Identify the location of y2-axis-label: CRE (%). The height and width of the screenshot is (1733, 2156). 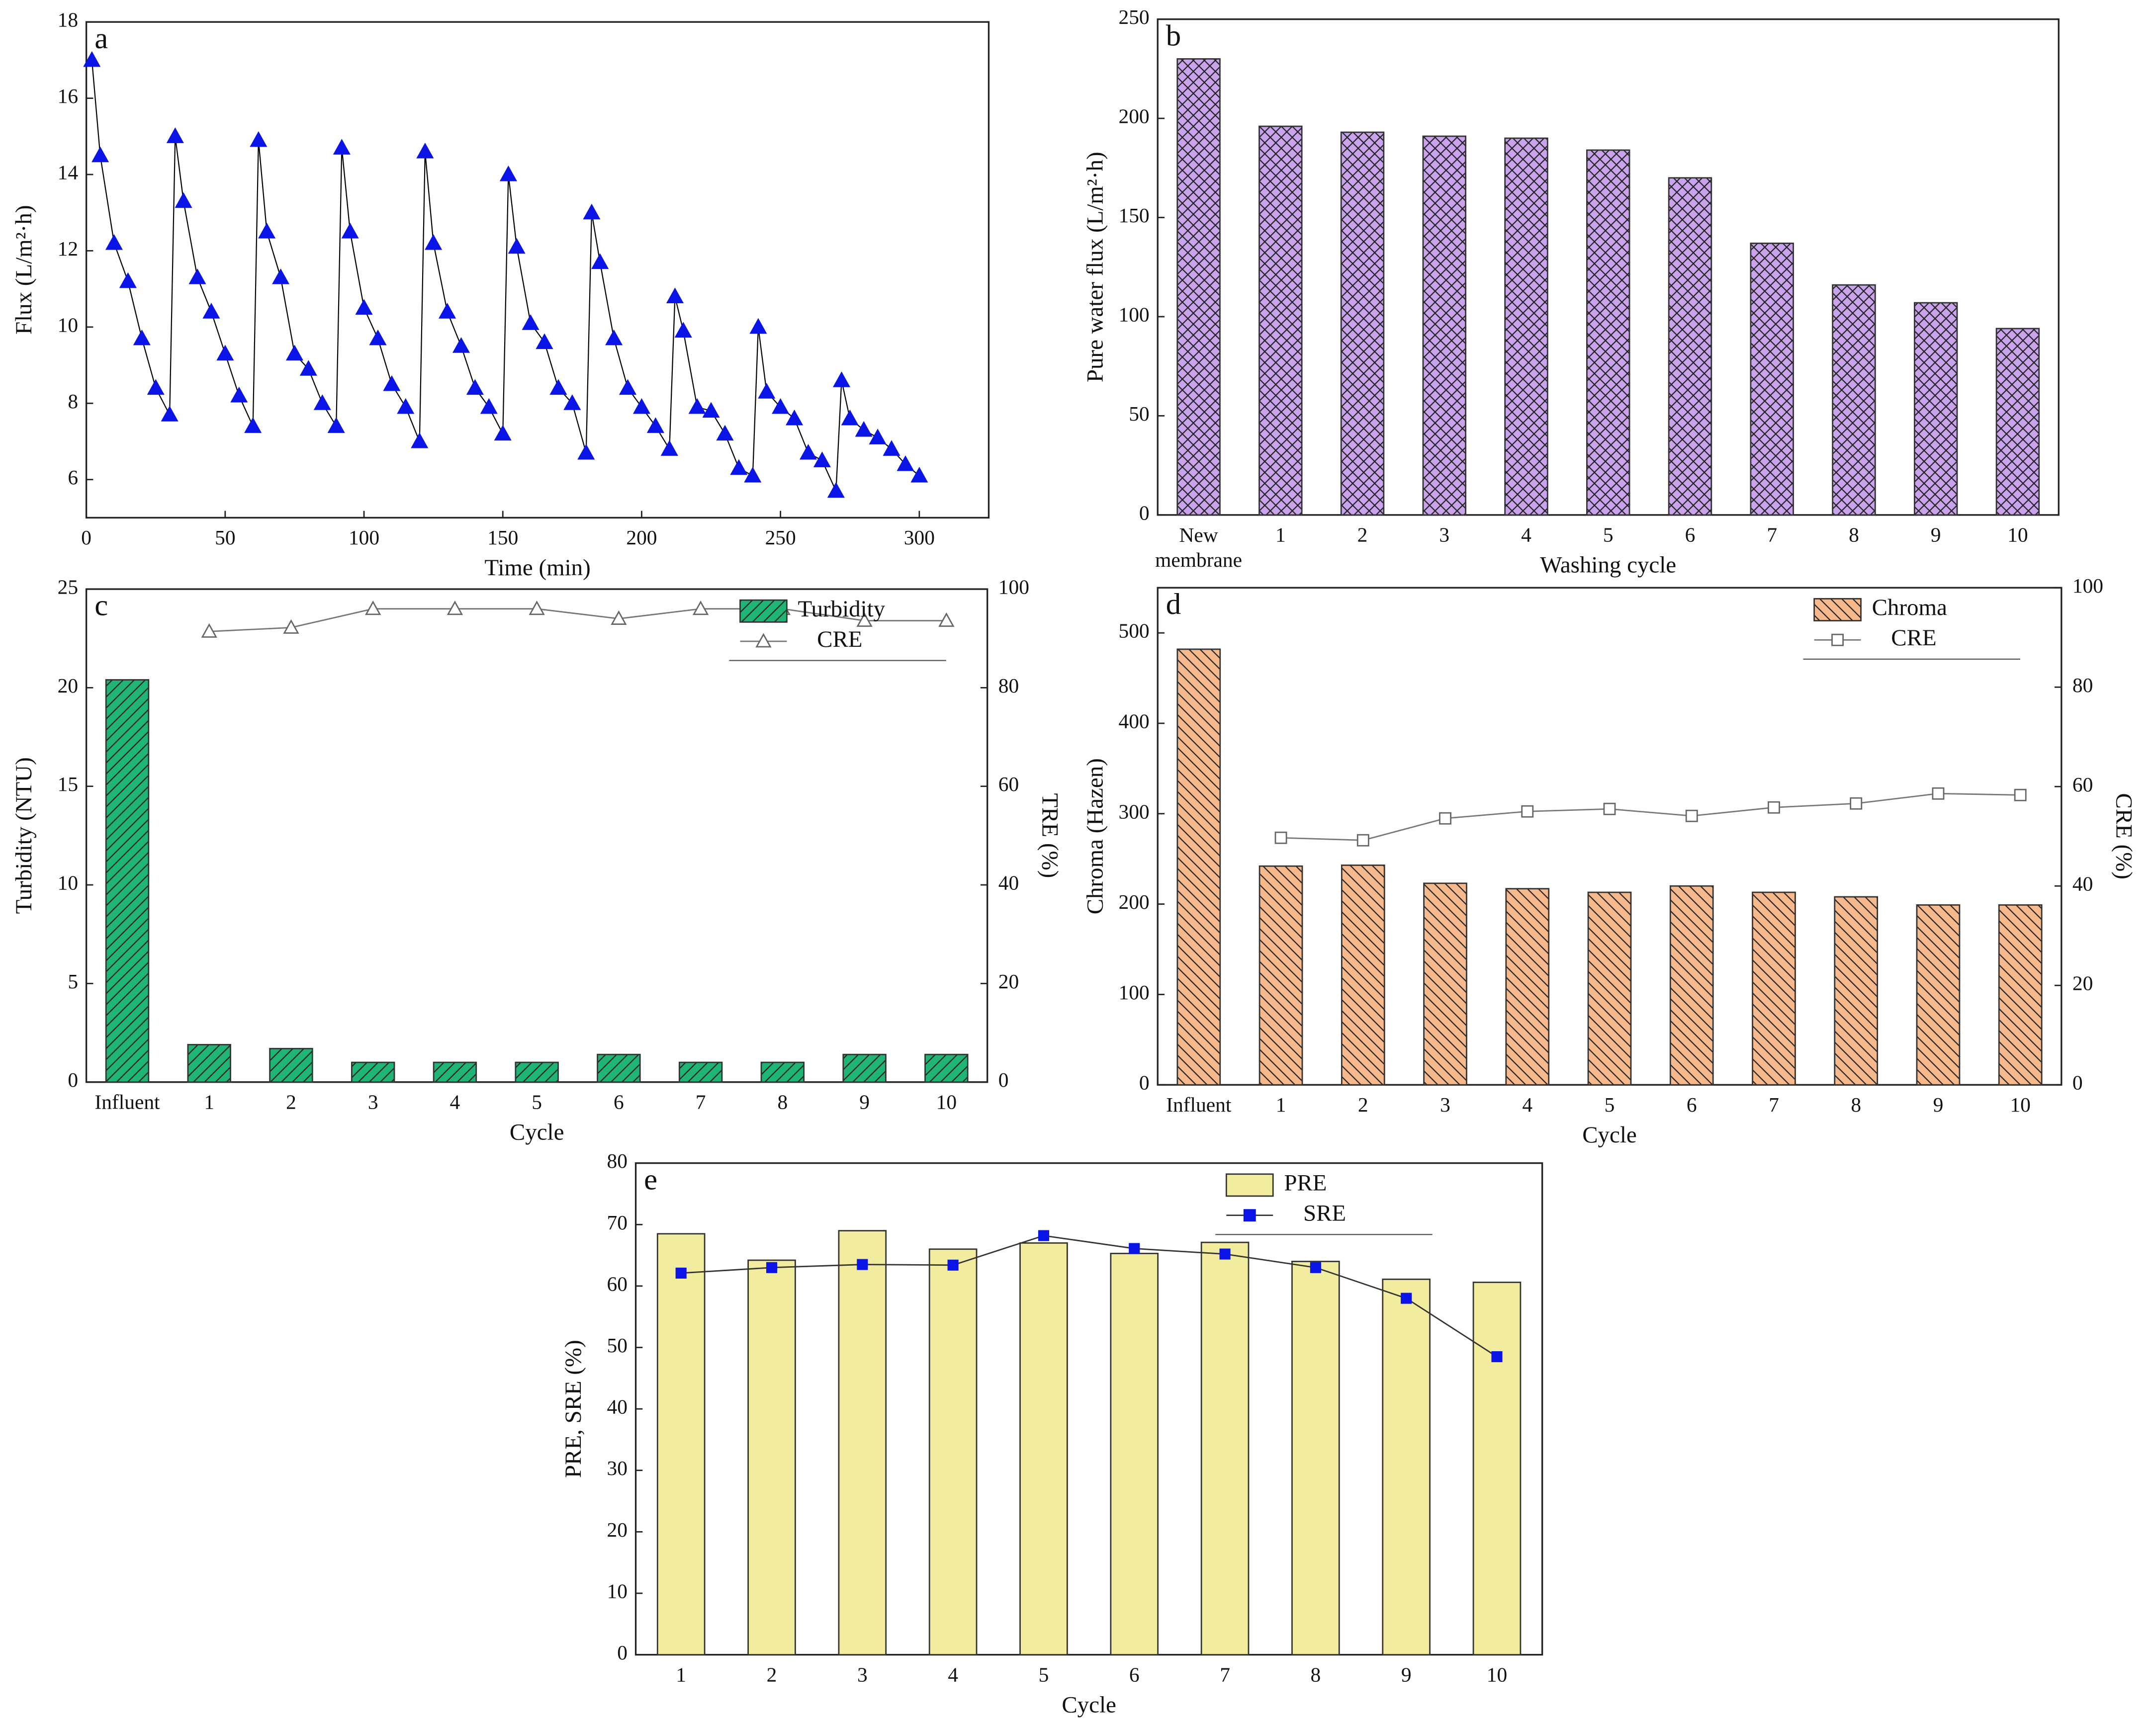
(2124, 836).